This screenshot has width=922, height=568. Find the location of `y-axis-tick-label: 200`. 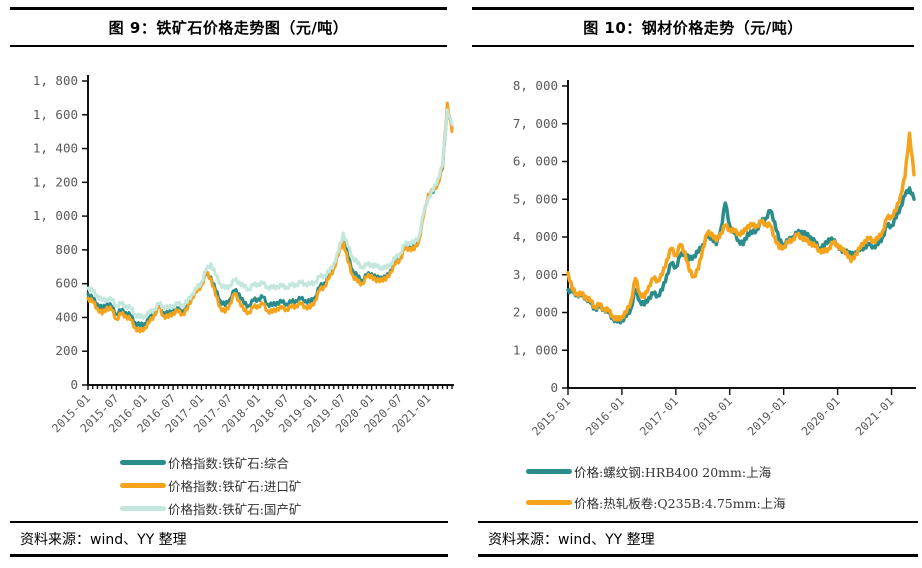

y-axis-tick-label: 200 is located at coordinates (66, 350).